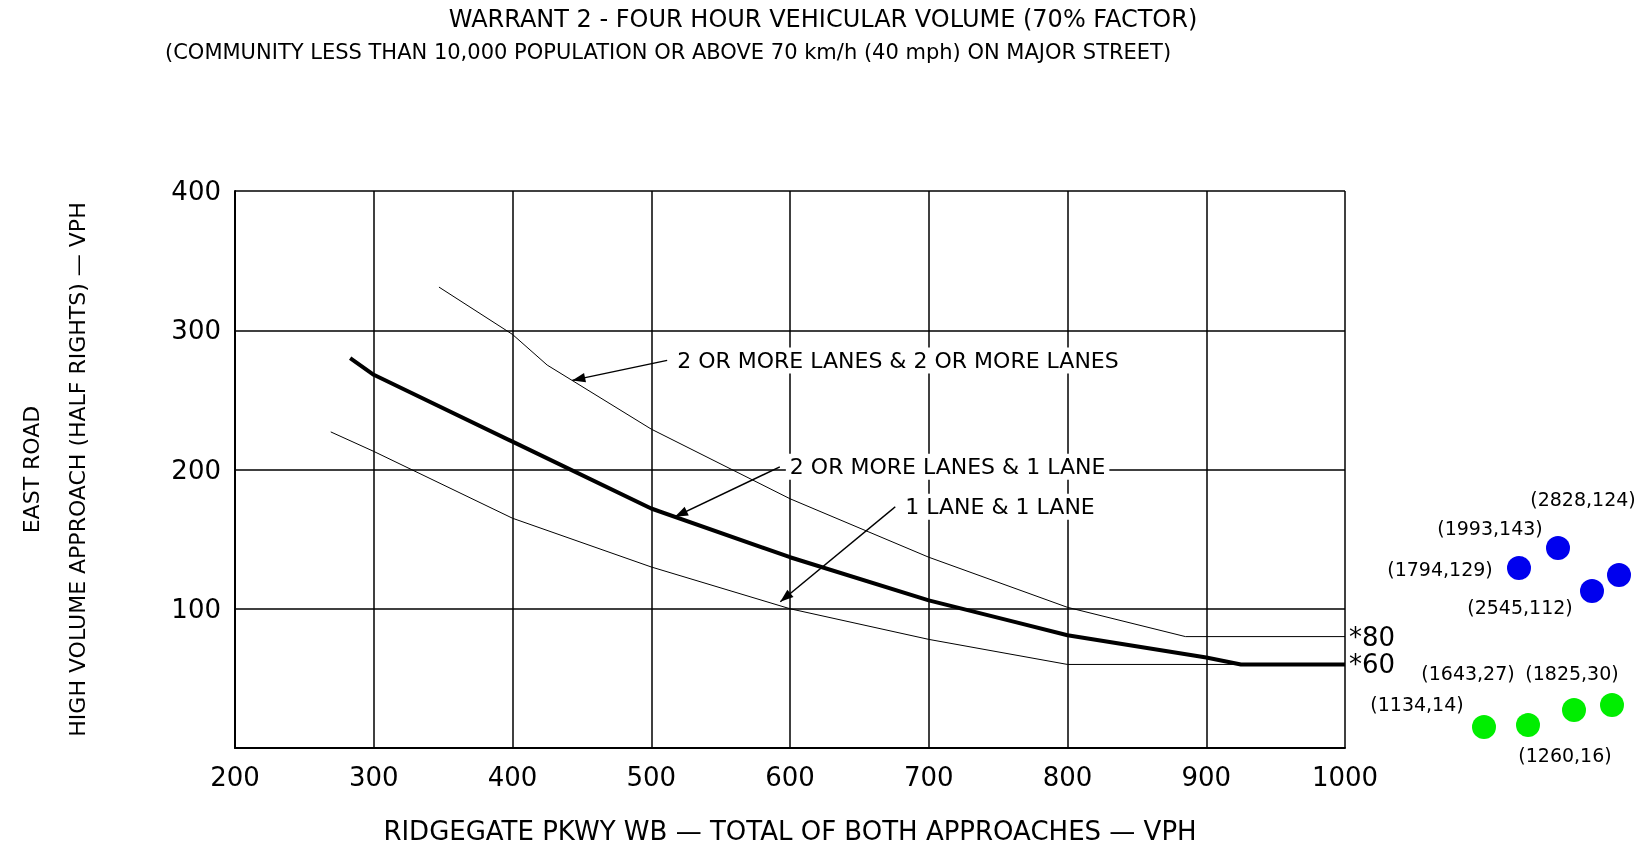 This screenshot has width=1646, height=867. Describe the element at coordinates (790, 777) in the screenshot. I see `x-tick-label: 600` at that location.